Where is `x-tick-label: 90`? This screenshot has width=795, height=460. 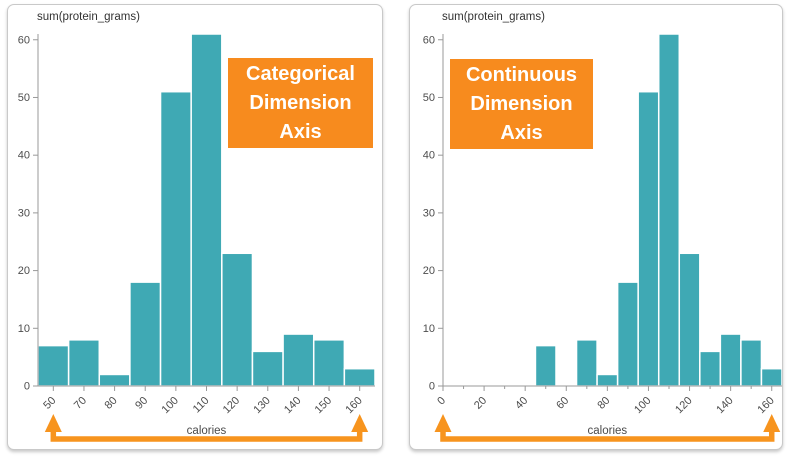
x-tick-label: 90 is located at coordinates (141, 403).